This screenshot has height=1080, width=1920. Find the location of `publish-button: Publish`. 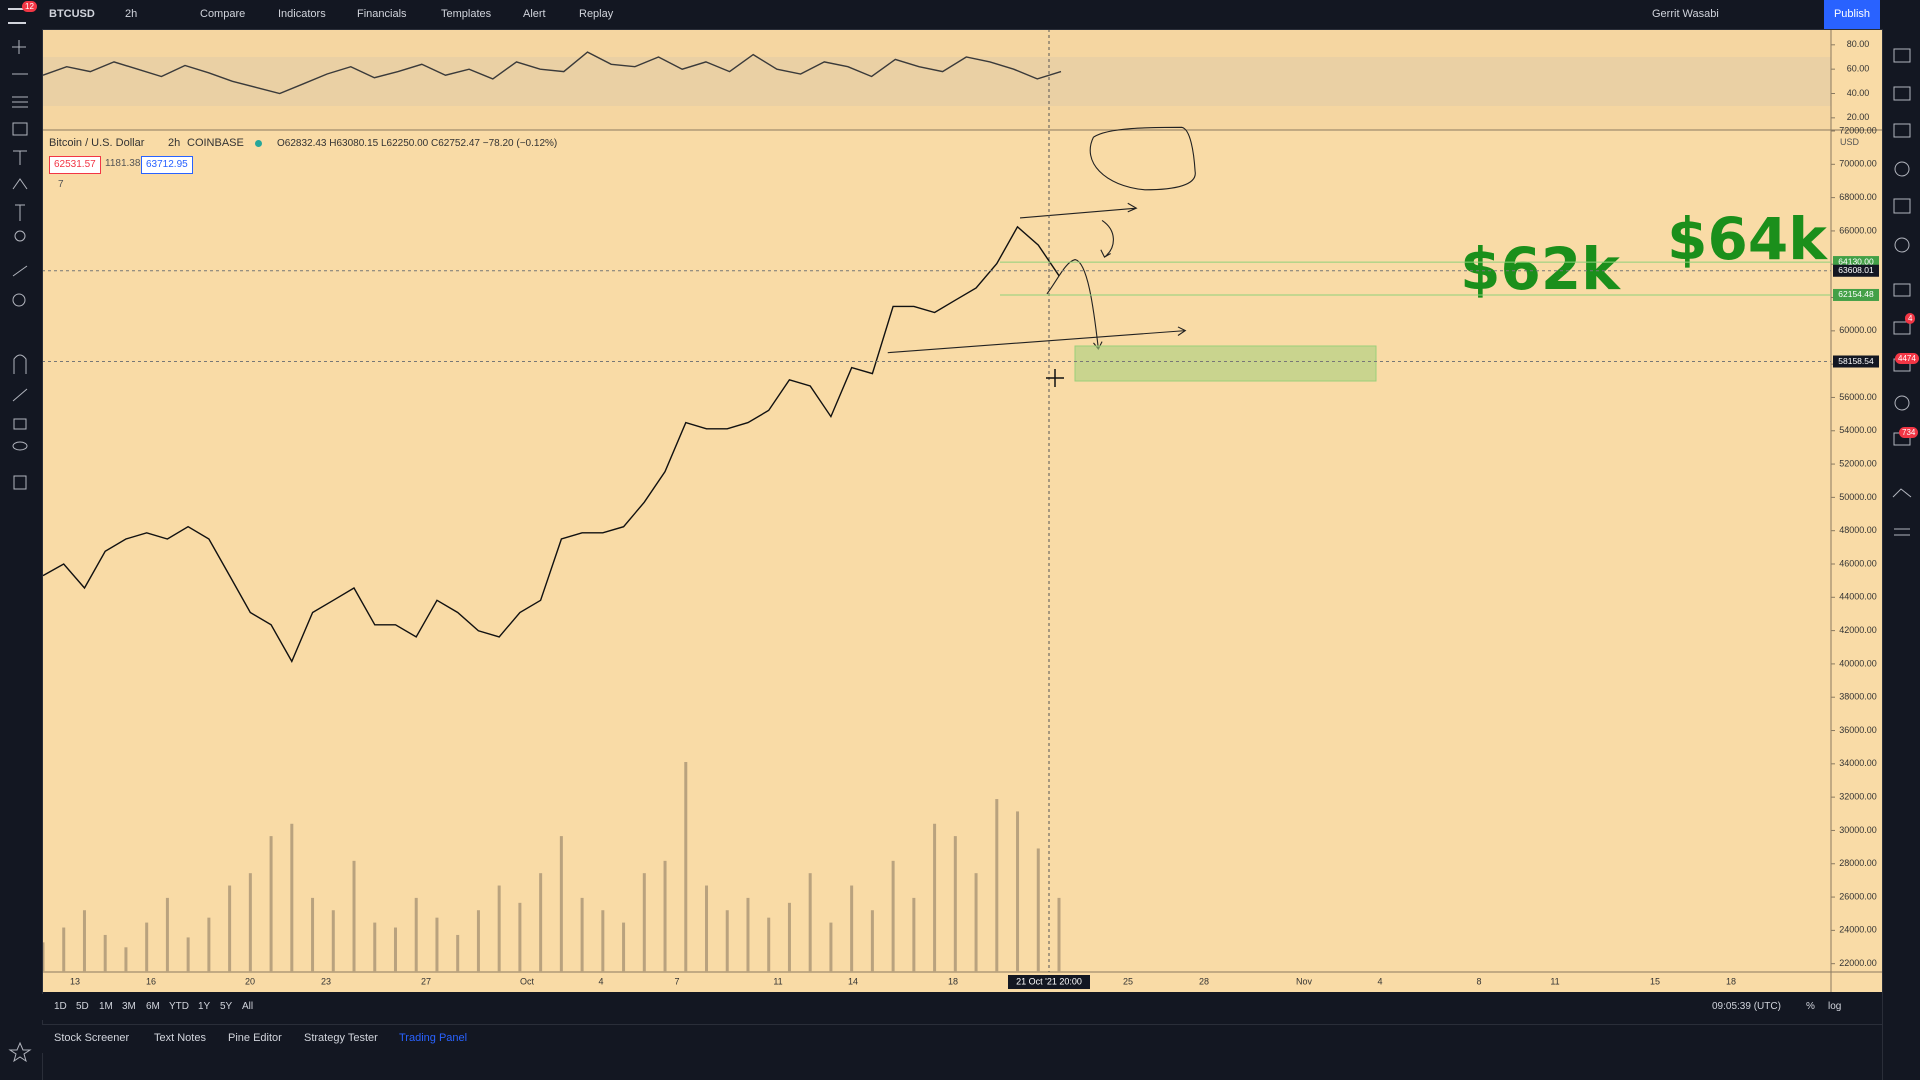

publish-button: Publish is located at coordinates (1852, 14).